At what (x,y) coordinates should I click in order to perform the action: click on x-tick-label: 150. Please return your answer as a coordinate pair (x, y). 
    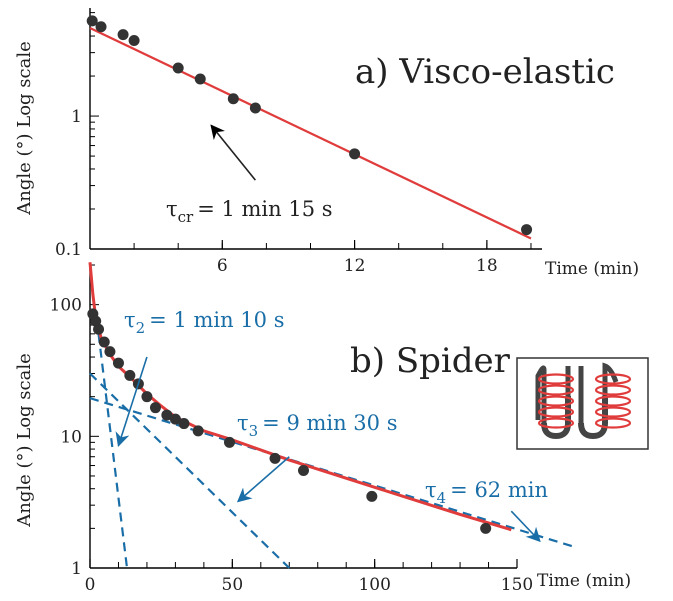
    Looking at the image, I should click on (517, 585).